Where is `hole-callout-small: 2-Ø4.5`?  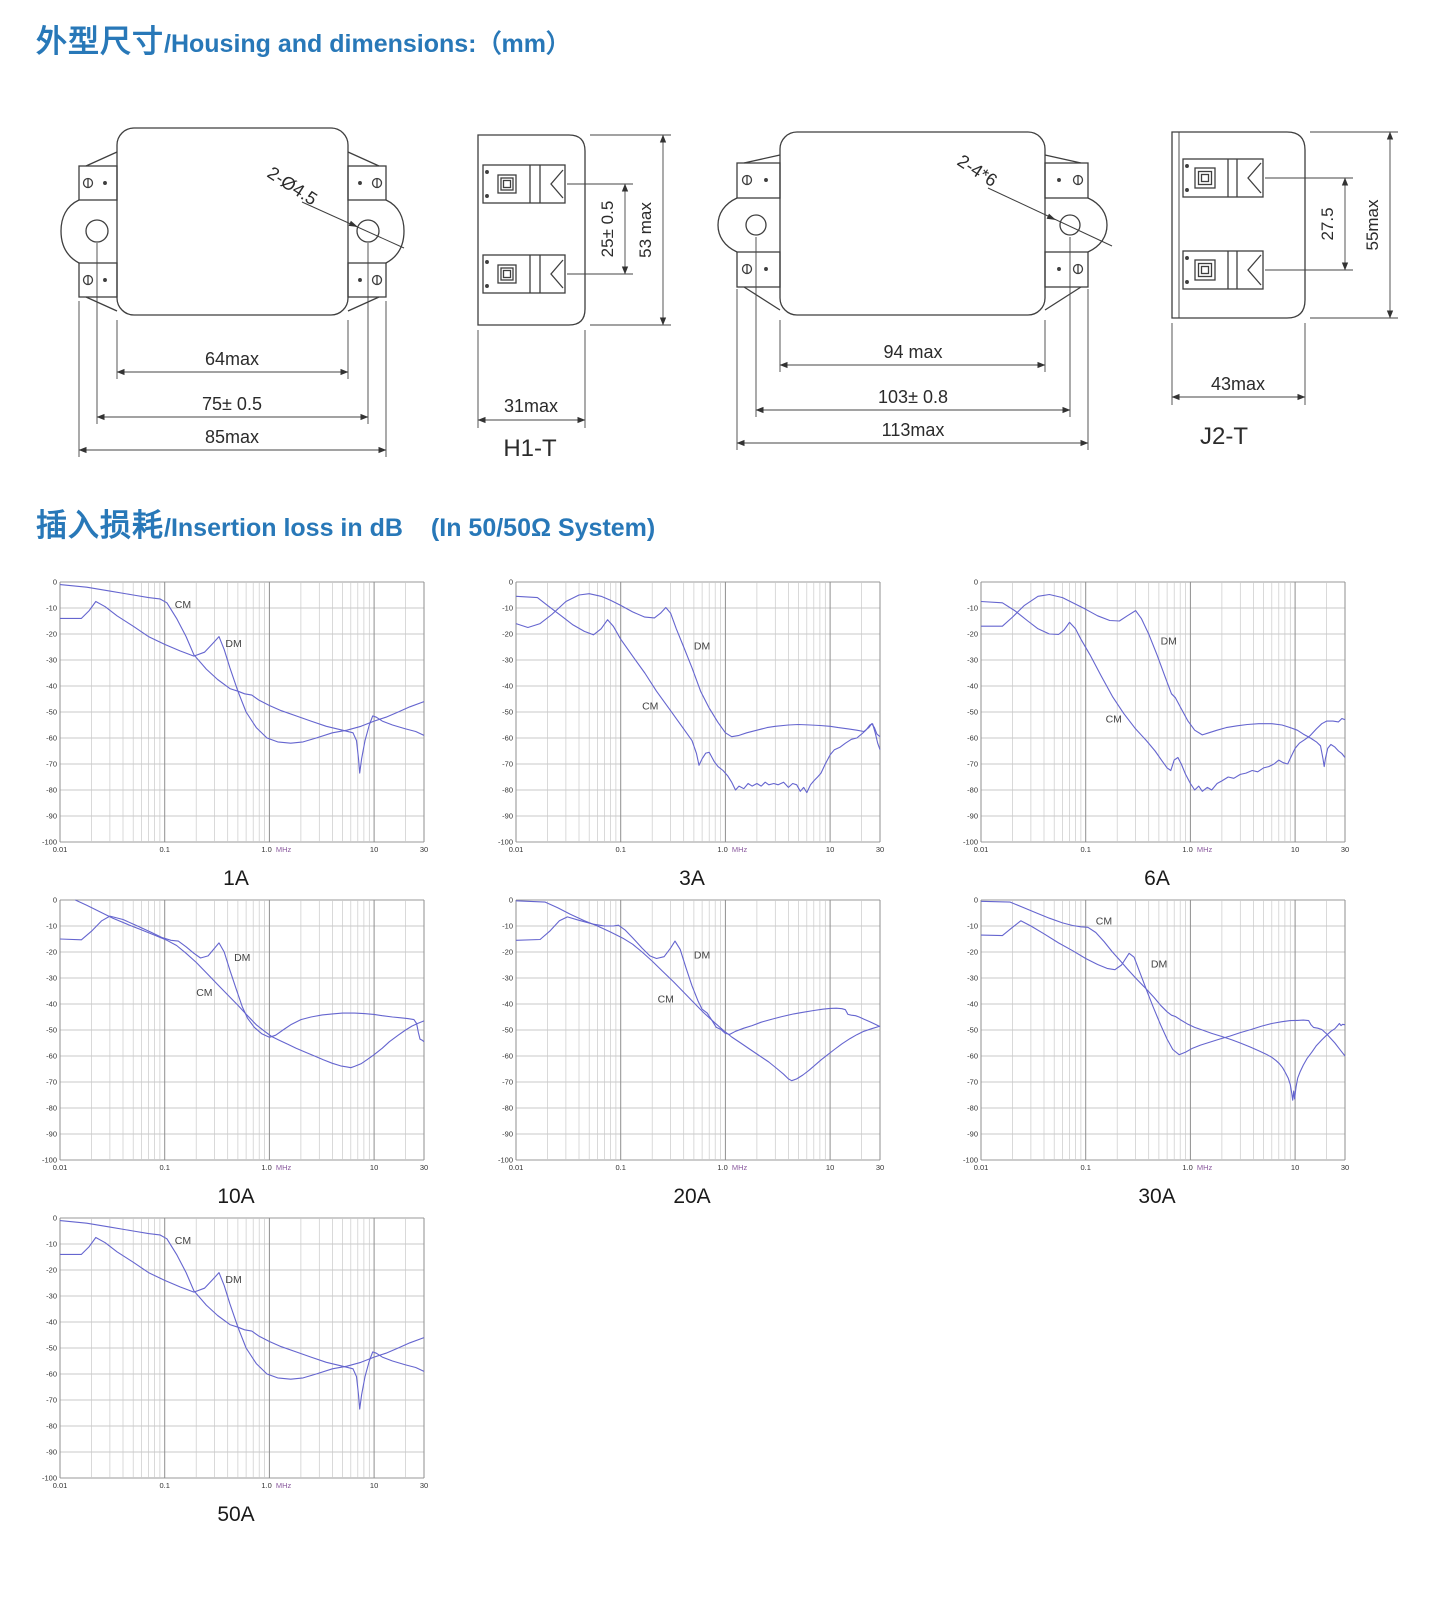
hole-callout-small: 2-Ø4.5 is located at coordinates (334, 206).